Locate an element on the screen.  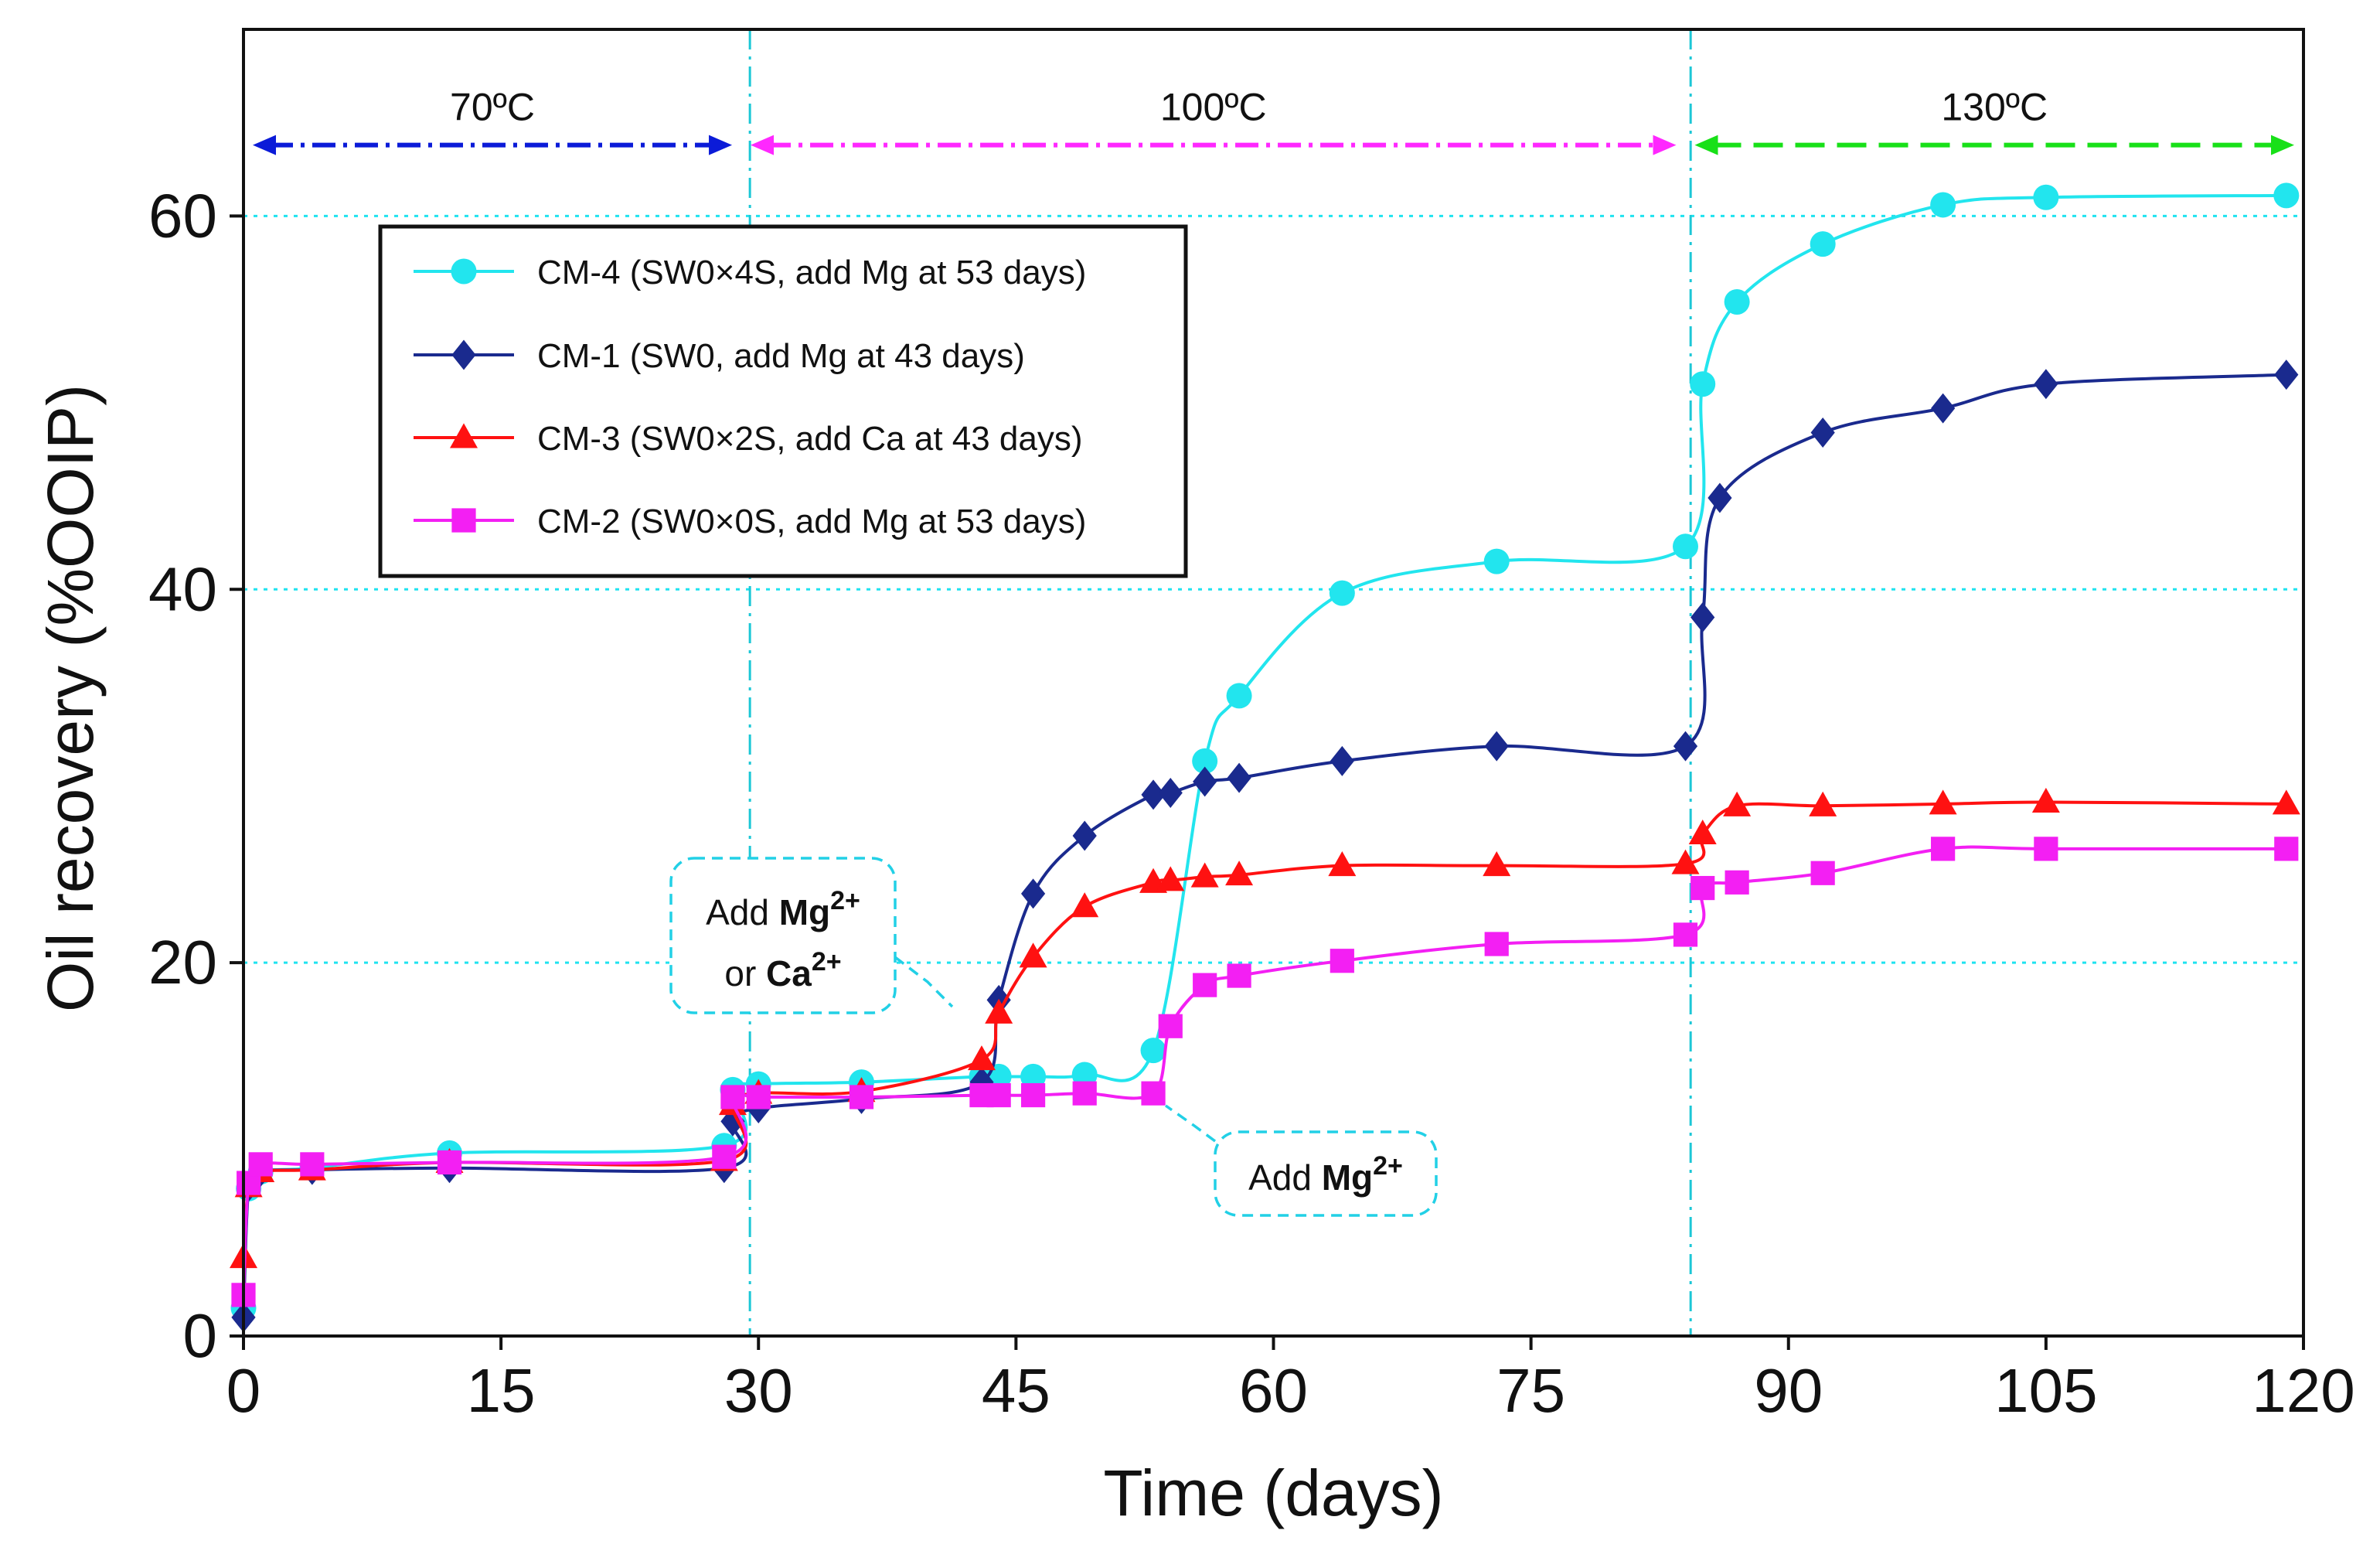
legend-label: CM-3 (SW0×2S, add Ca at 43 days) is located at coordinates (810, 439).